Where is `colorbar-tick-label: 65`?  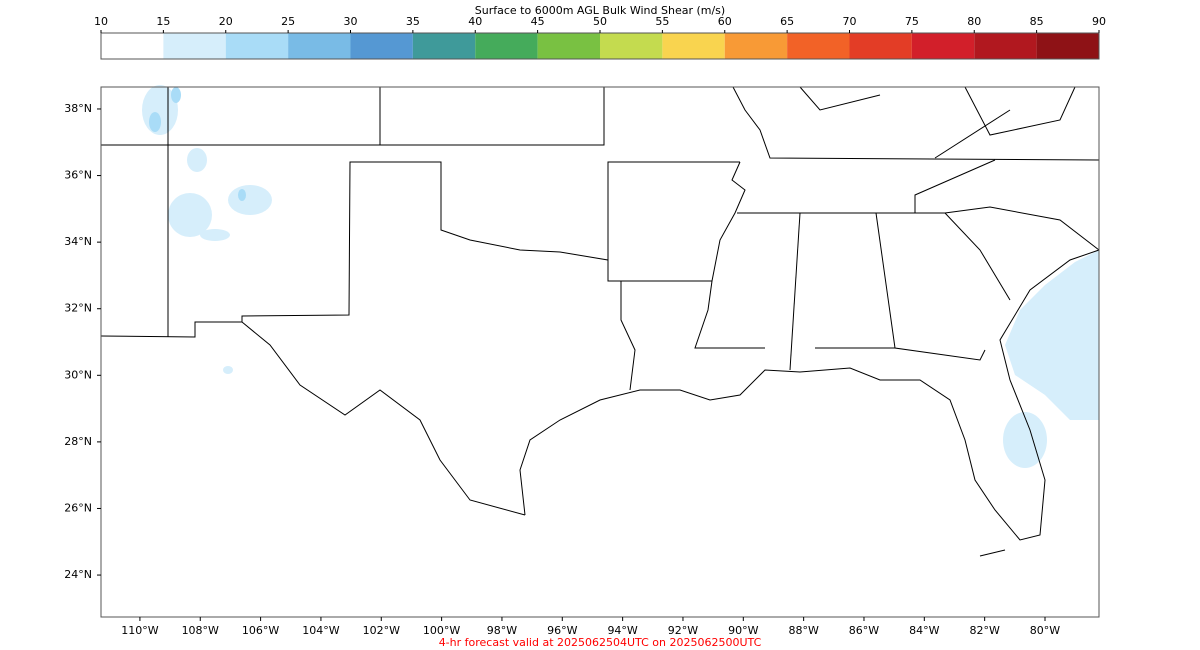
colorbar-tick-label: 65 is located at coordinates (787, 21).